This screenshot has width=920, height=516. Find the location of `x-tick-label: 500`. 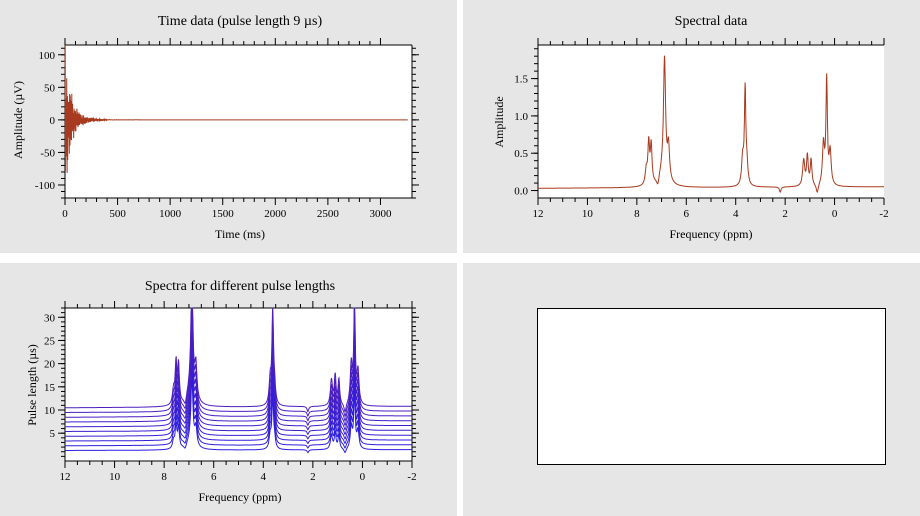

x-tick-label: 500 is located at coordinates (117, 214).